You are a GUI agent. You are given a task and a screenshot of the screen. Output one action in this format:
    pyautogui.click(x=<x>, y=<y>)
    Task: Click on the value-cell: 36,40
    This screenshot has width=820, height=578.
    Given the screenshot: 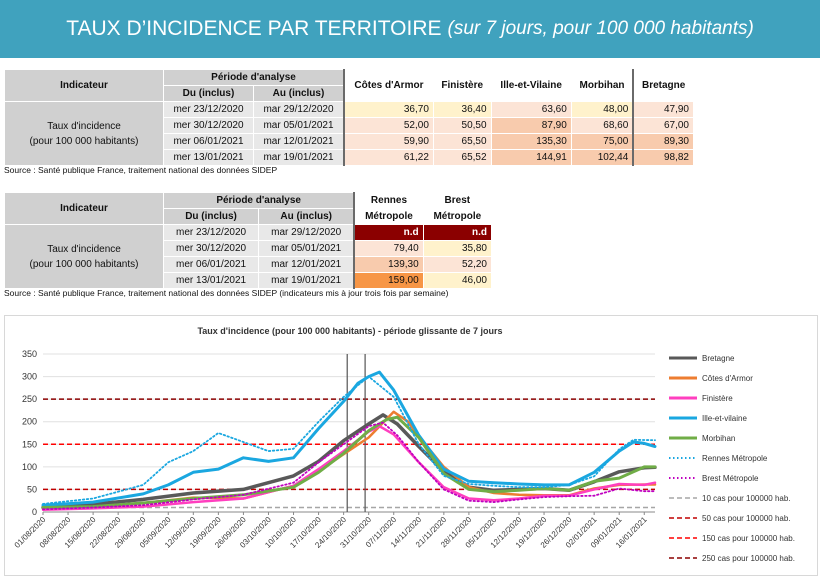 What is the action you would take?
    pyautogui.click(x=462, y=109)
    